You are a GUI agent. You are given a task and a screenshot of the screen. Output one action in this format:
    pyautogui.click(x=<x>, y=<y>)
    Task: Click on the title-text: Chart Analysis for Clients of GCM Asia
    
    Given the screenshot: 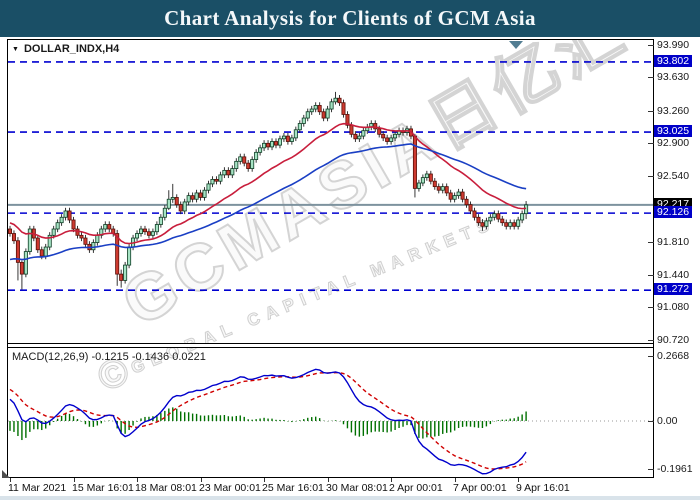 What is the action you would take?
    pyautogui.click(x=350, y=18)
    